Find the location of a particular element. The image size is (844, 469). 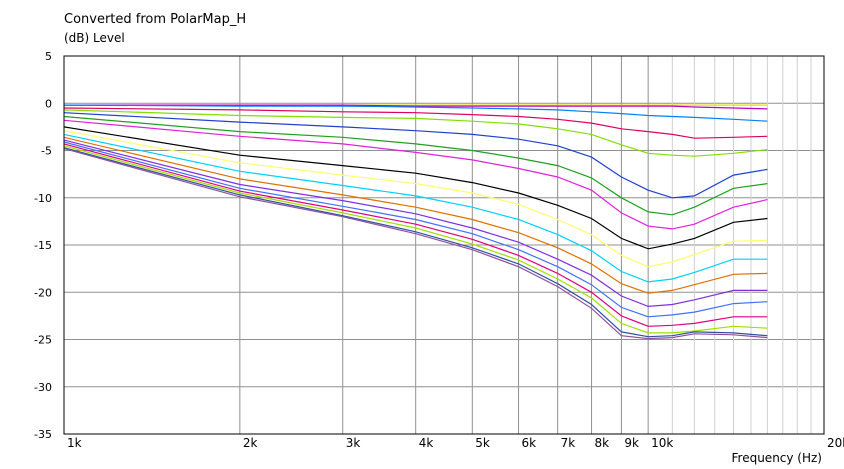

x-axis-label: Frequency (Hz) is located at coordinates (777, 458).